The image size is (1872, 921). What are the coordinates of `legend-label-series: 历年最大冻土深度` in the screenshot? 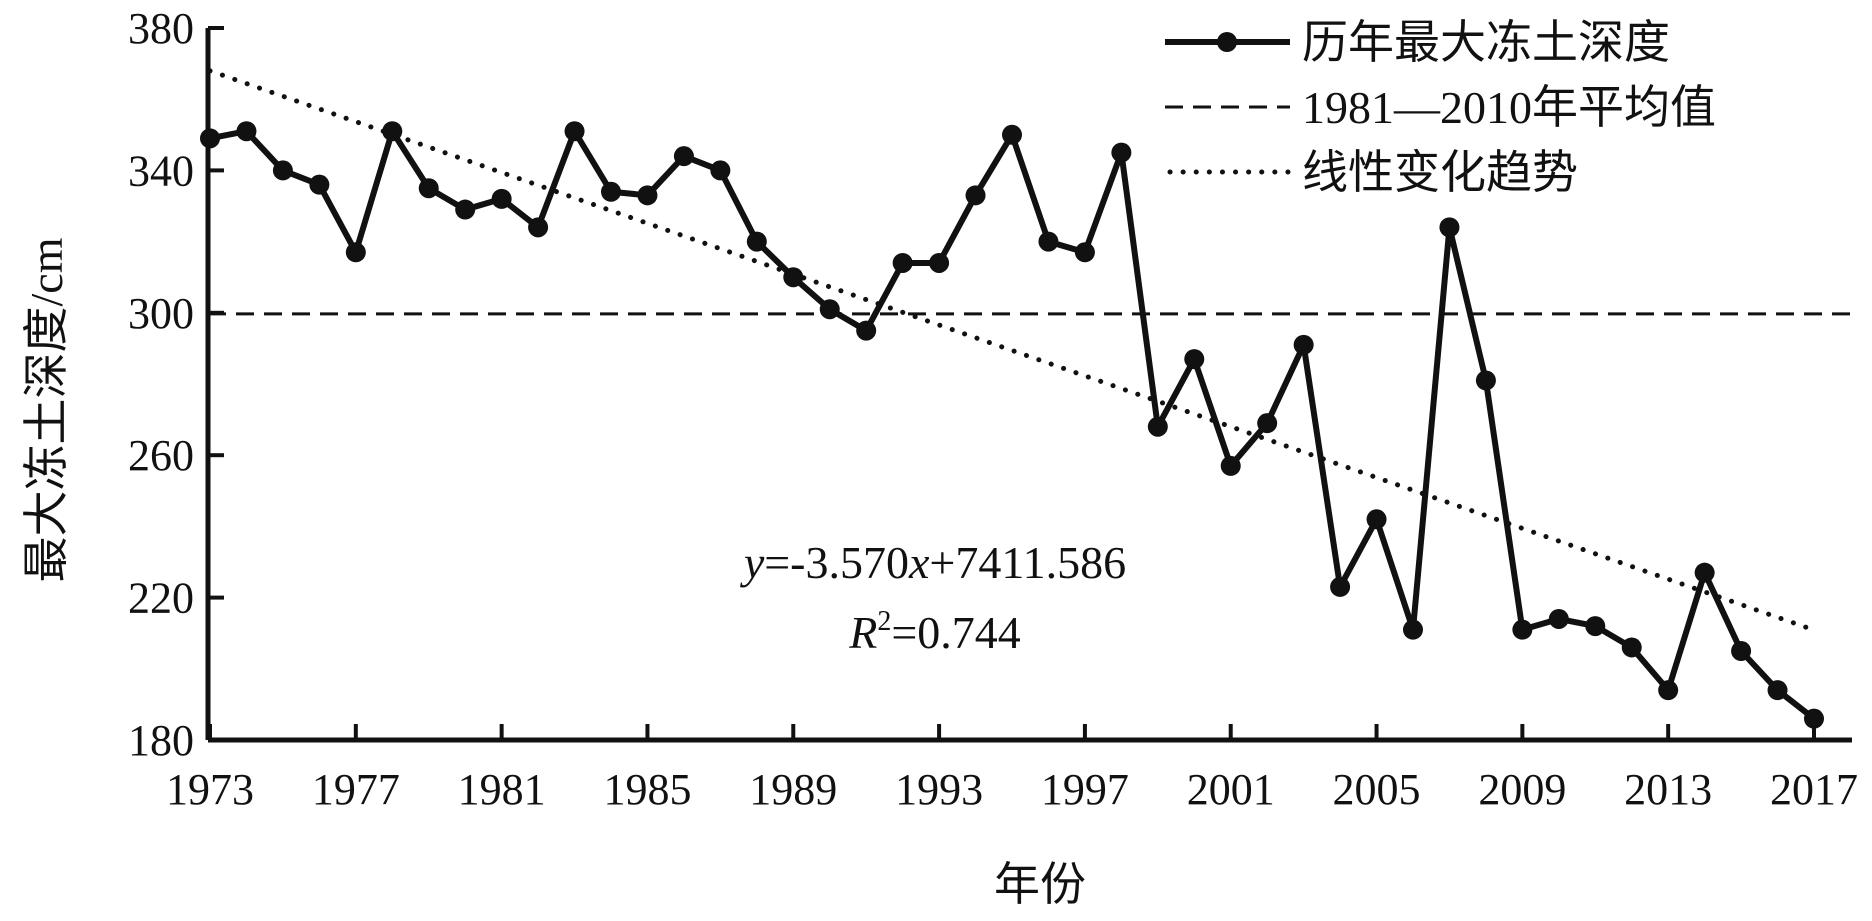 It's located at (1486, 42).